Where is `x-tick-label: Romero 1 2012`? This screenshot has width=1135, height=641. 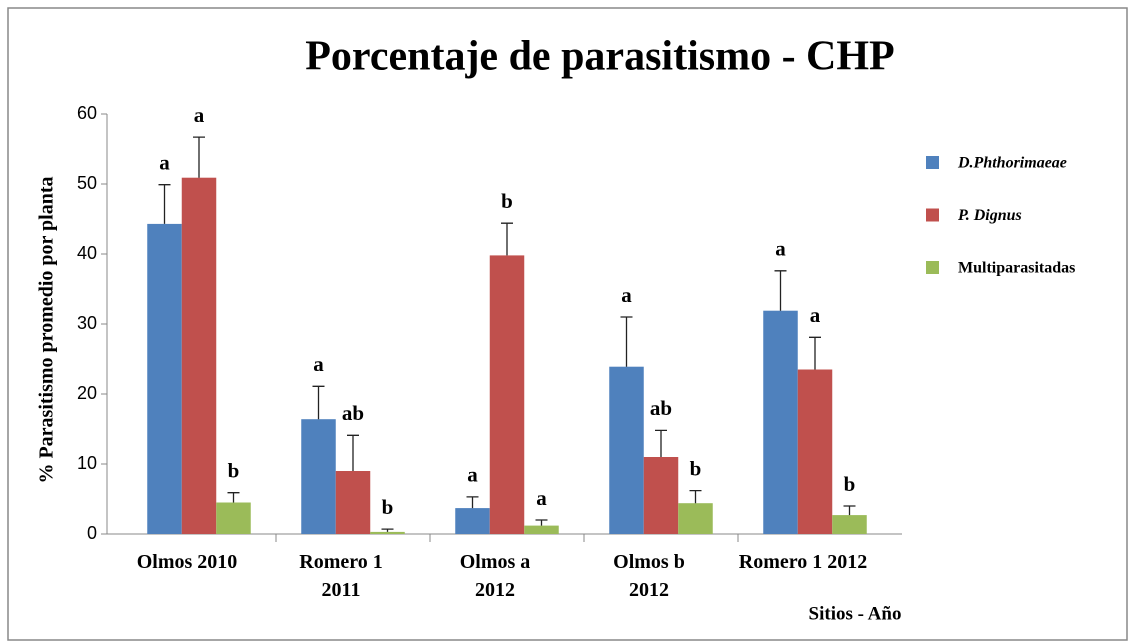 x-tick-label: Romero 1 2012 is located at coordinates (803, 562).